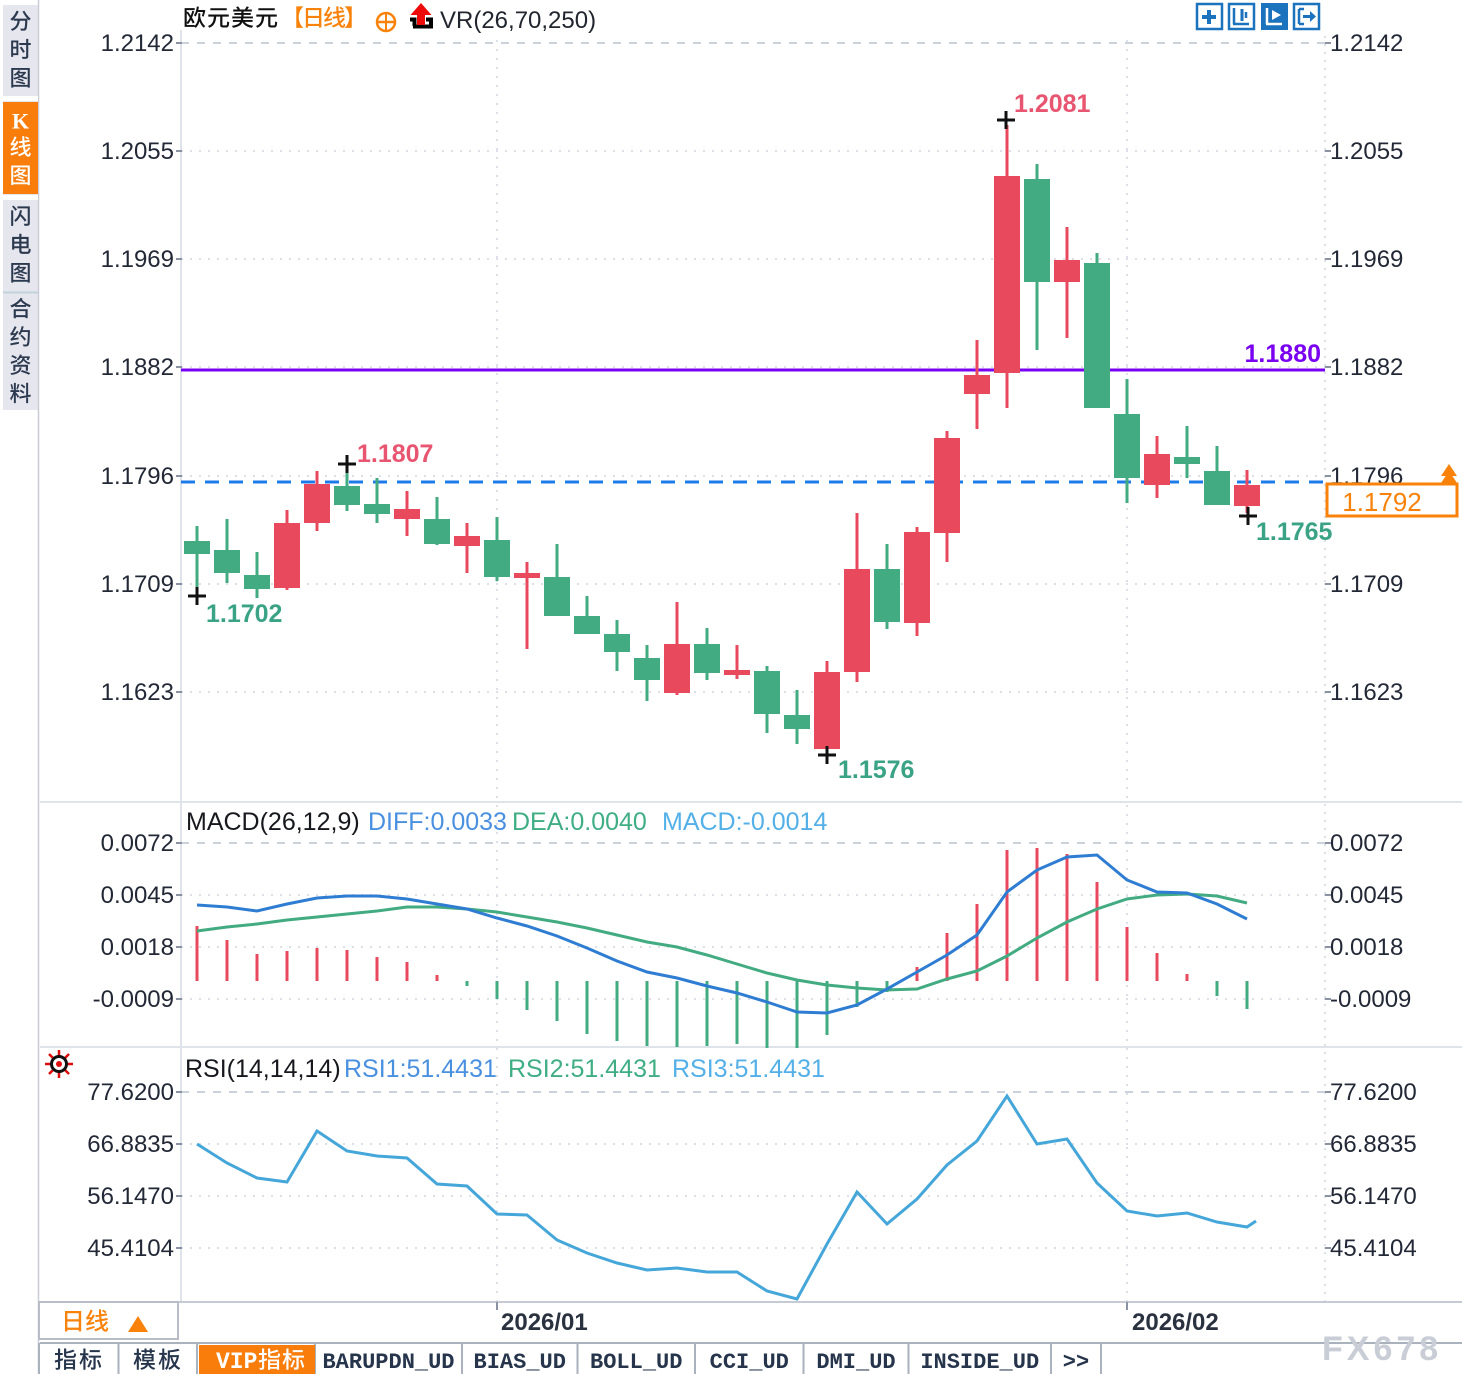 The height and width of the screenshot is (1374, 1462). I want to click on svg-text: BARUPDN_UD, so click(388, 1362).